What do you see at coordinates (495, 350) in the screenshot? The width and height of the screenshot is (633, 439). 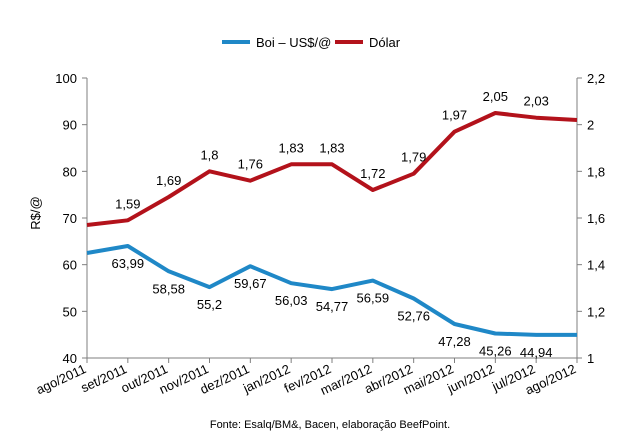 I see `data-label-boi: 45,26` at bounding box center [495, 350].